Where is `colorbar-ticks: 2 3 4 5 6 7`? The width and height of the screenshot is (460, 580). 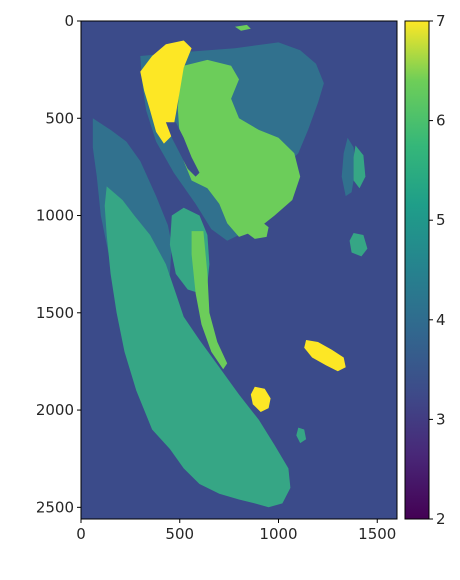 colorbar-ticks: 2 3 4 5 6 7 is located at coordinates (437, 270).